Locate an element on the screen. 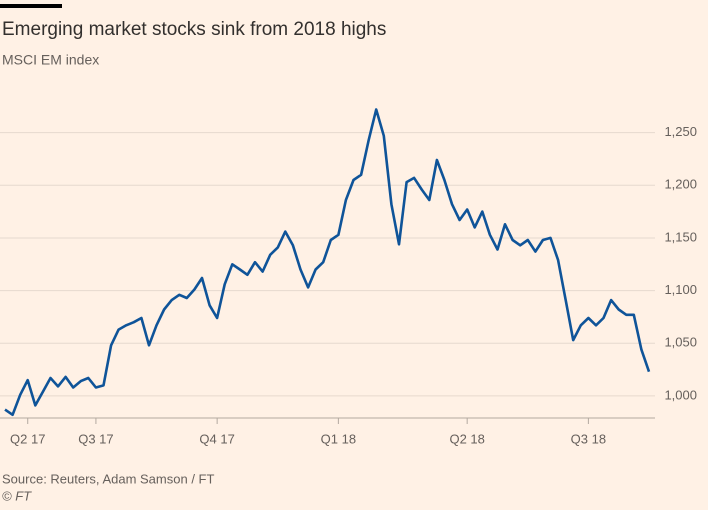  y-tick-label: 1,000 is located at coordinates (680, 394).